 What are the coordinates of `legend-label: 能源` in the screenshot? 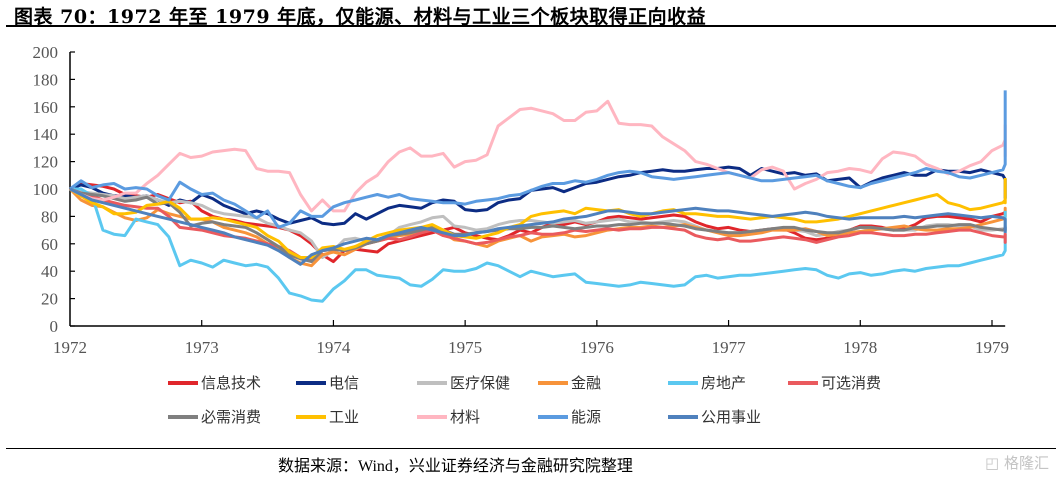 It's located at (586, 417).